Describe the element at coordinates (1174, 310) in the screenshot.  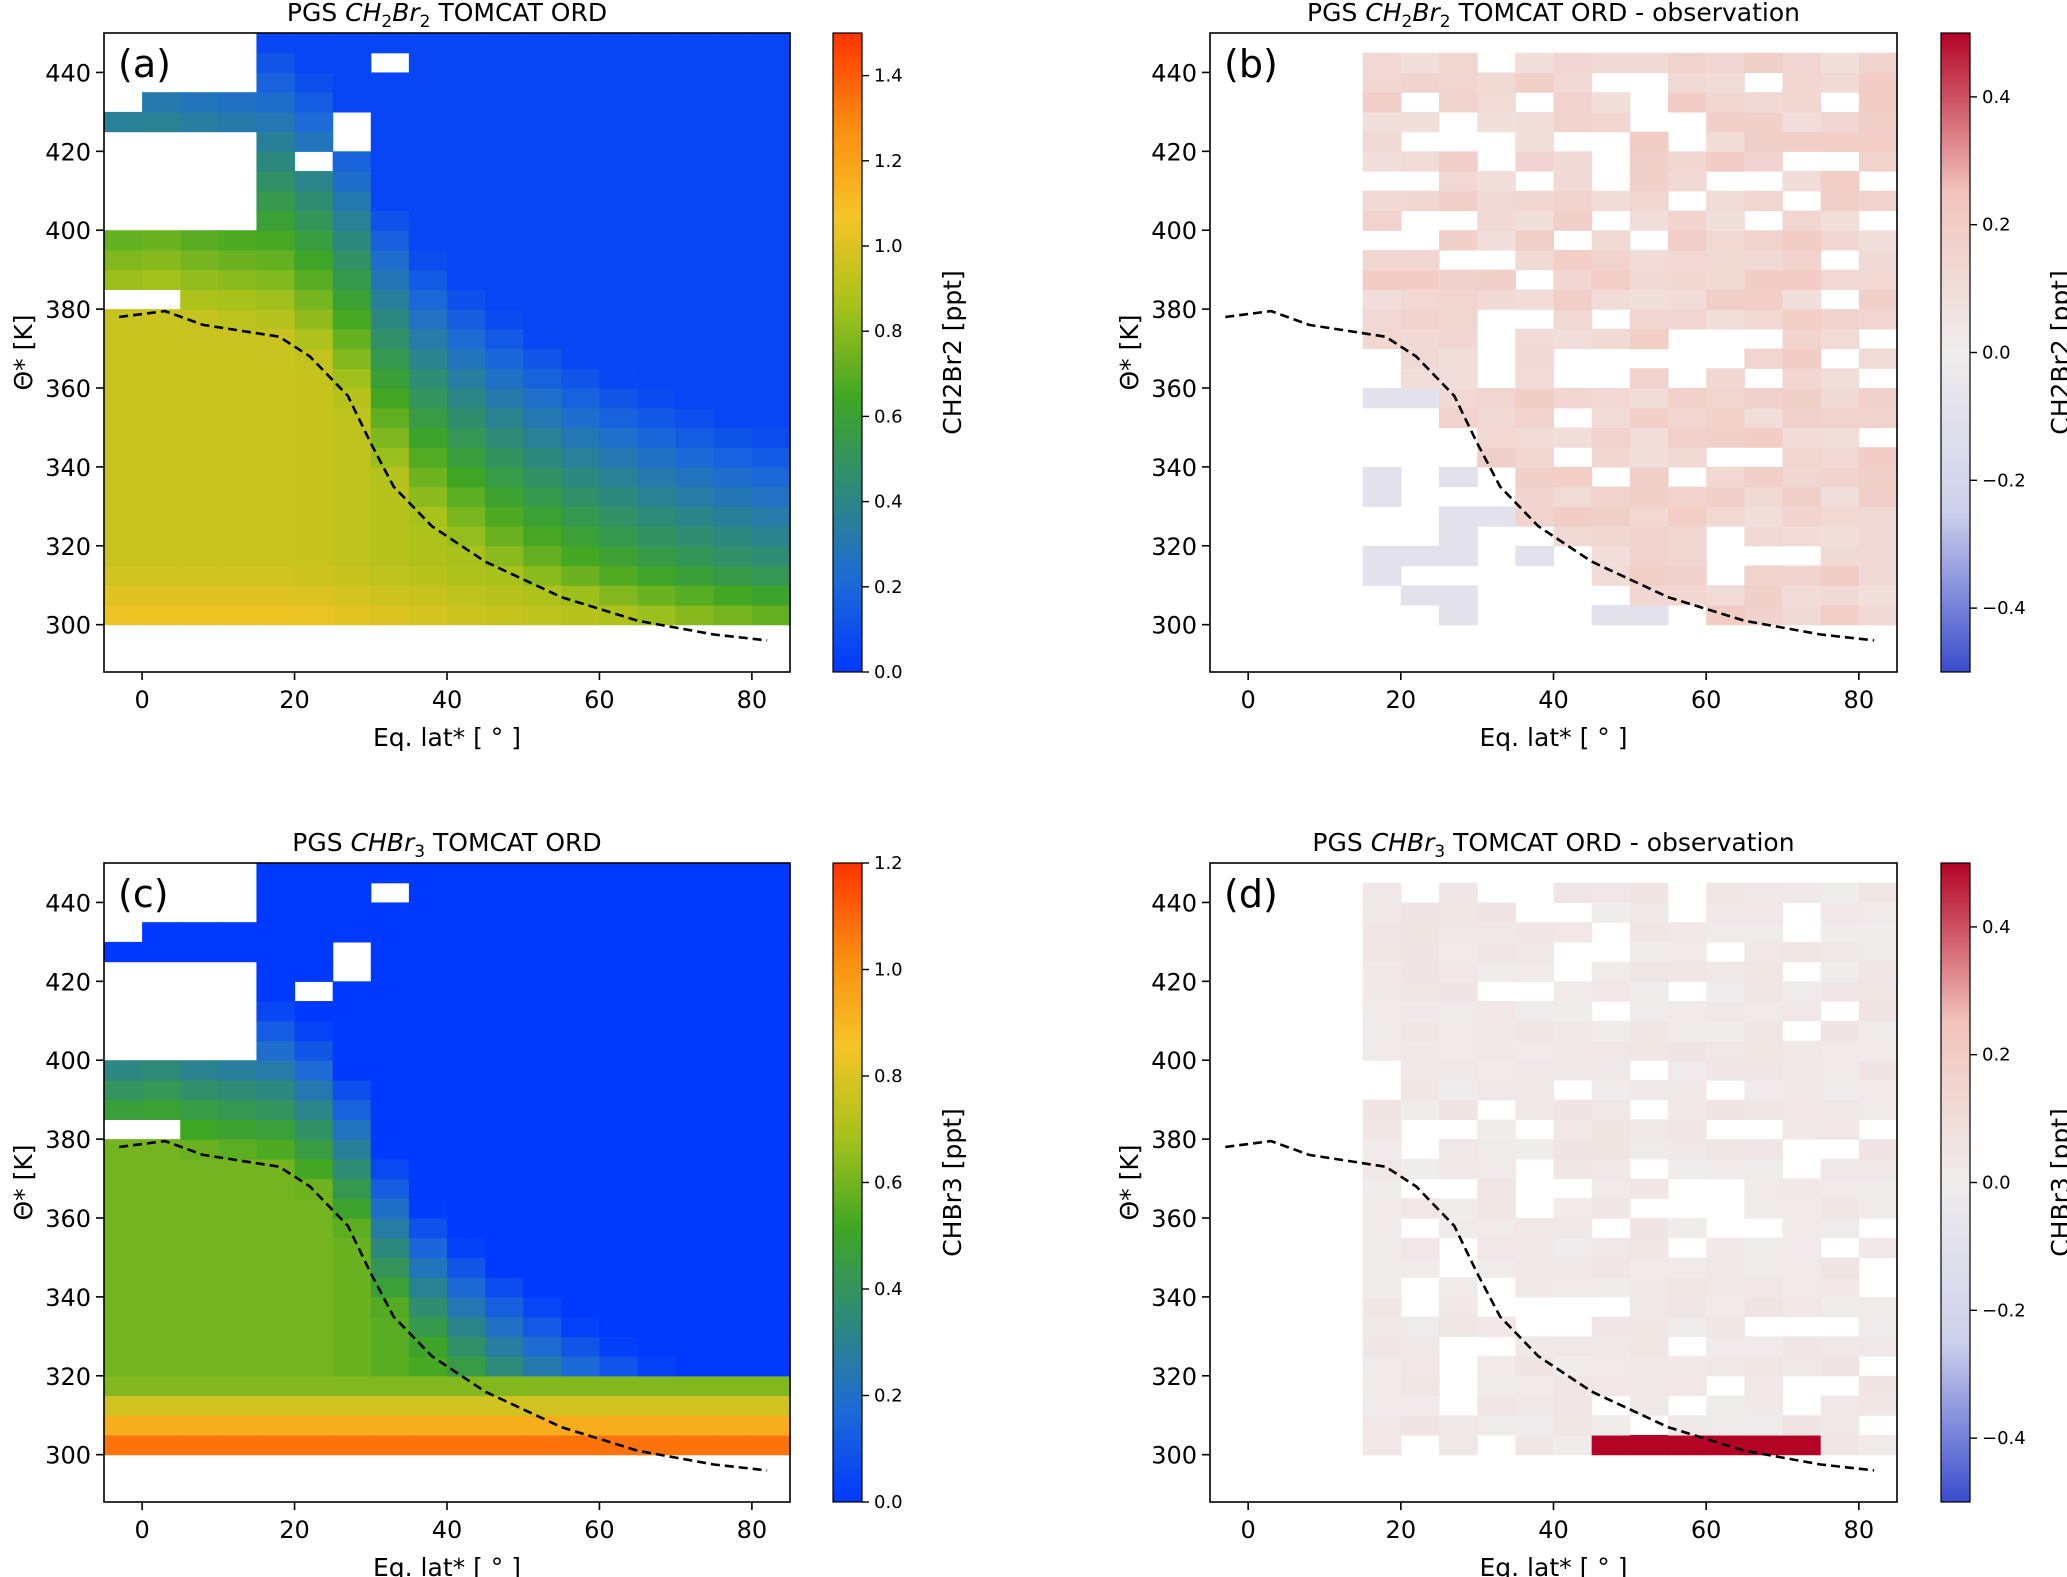
I see `y-tick-label: 380` at that location.